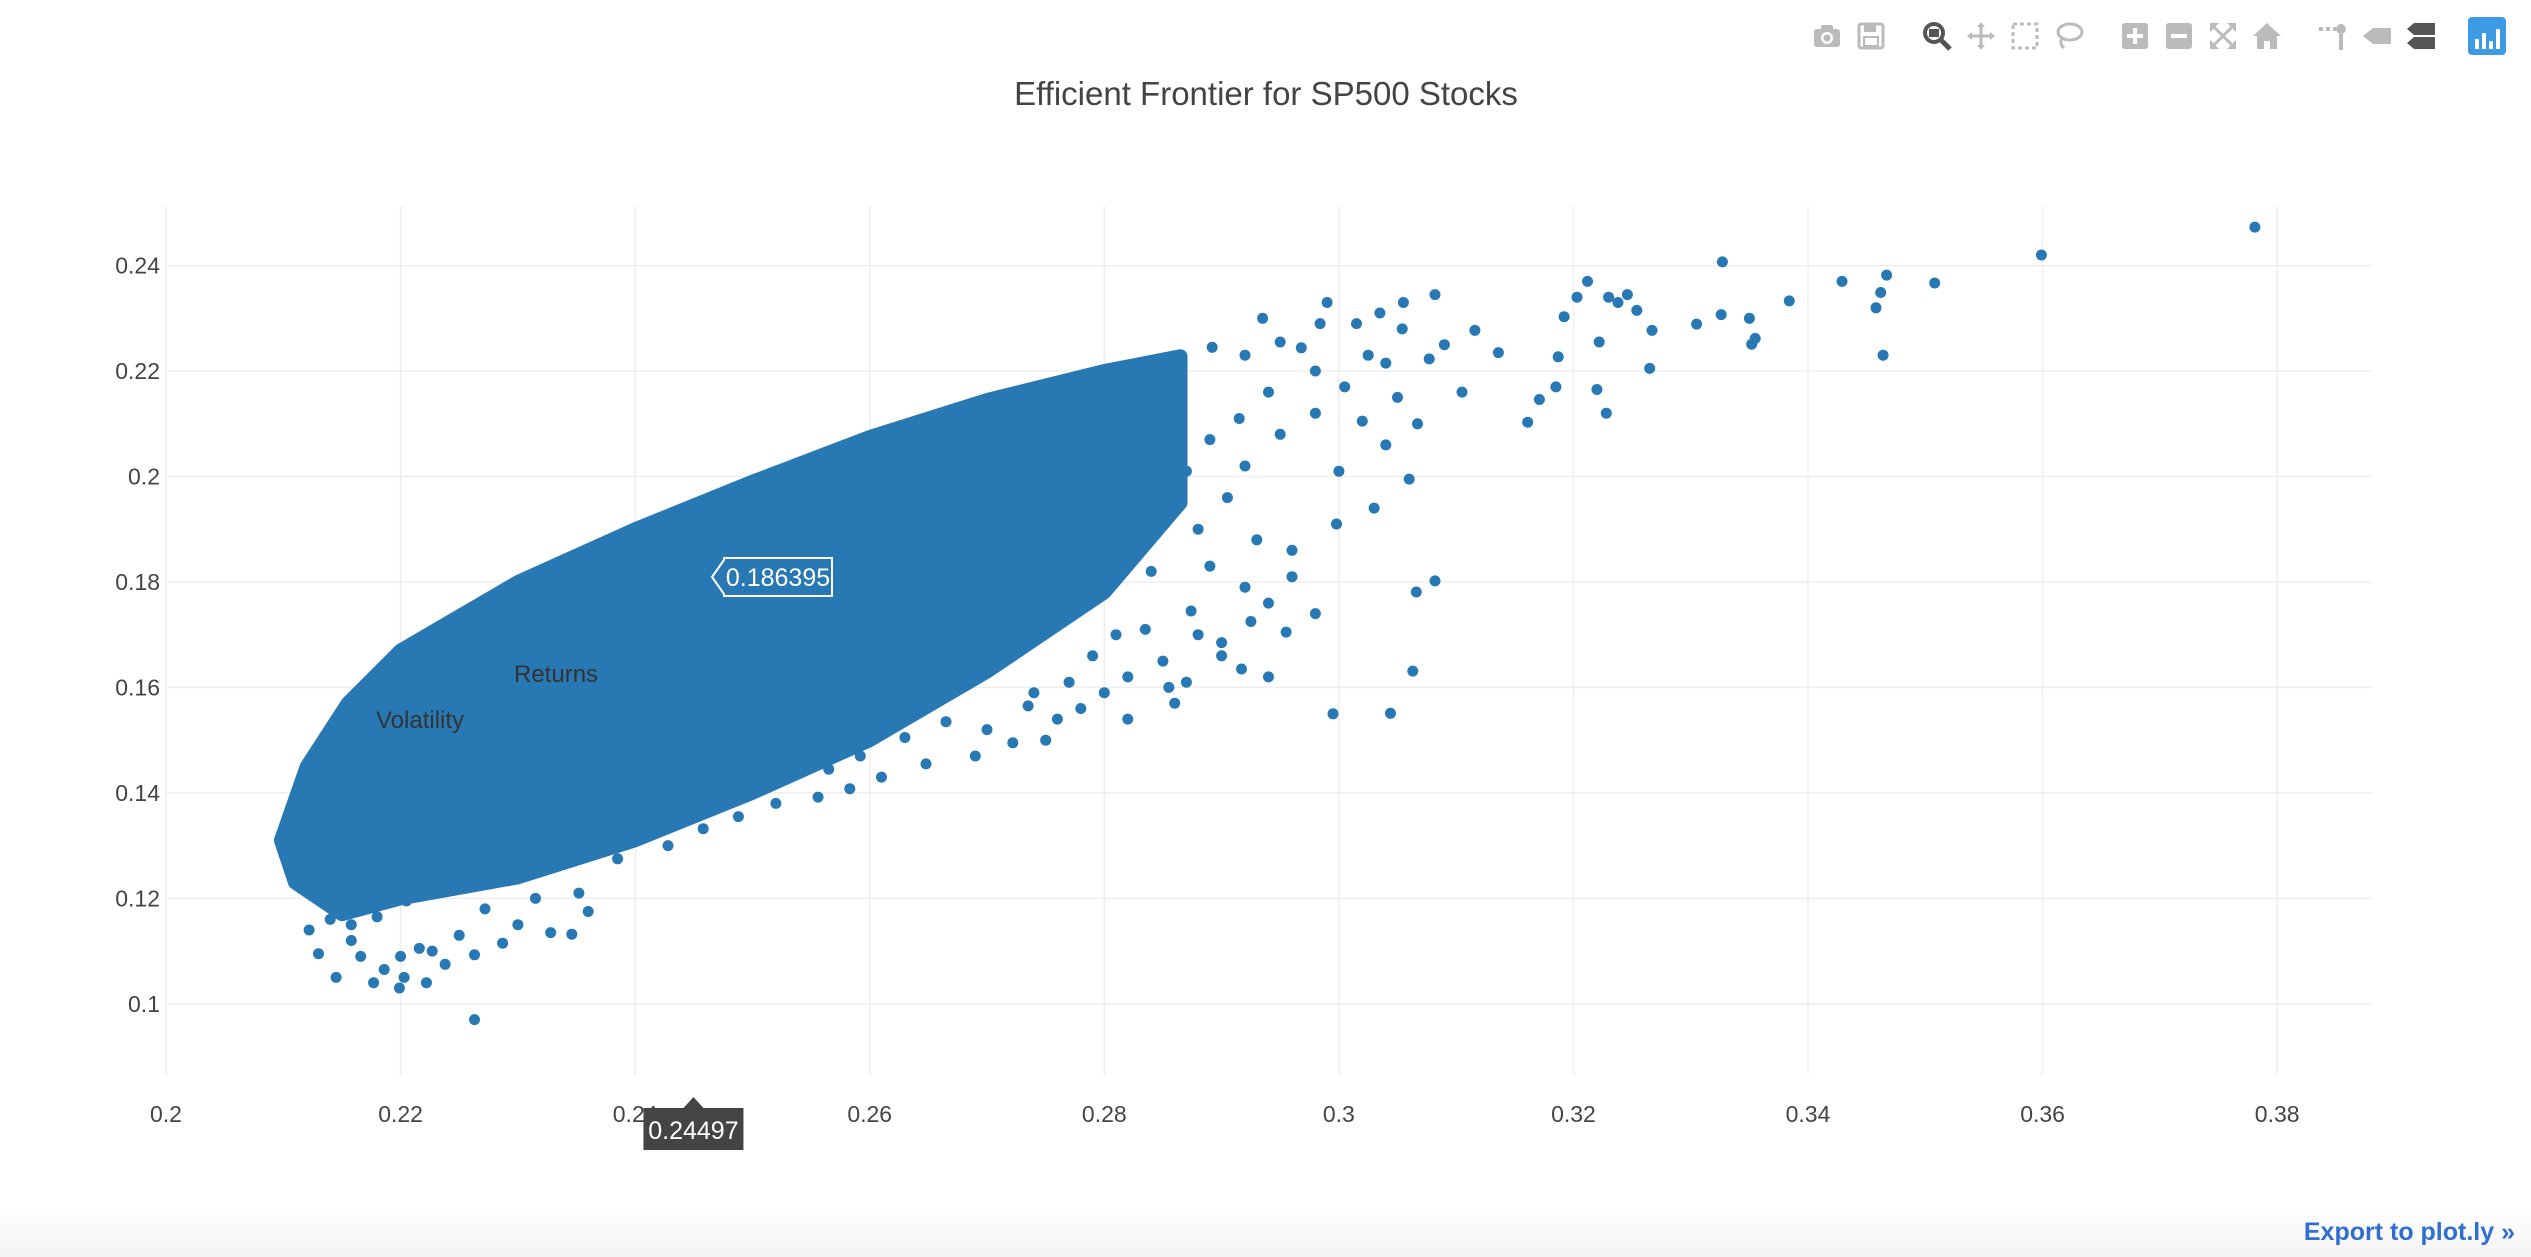  I want to click on toggle-spike-lines-button, so click(2333, 36).